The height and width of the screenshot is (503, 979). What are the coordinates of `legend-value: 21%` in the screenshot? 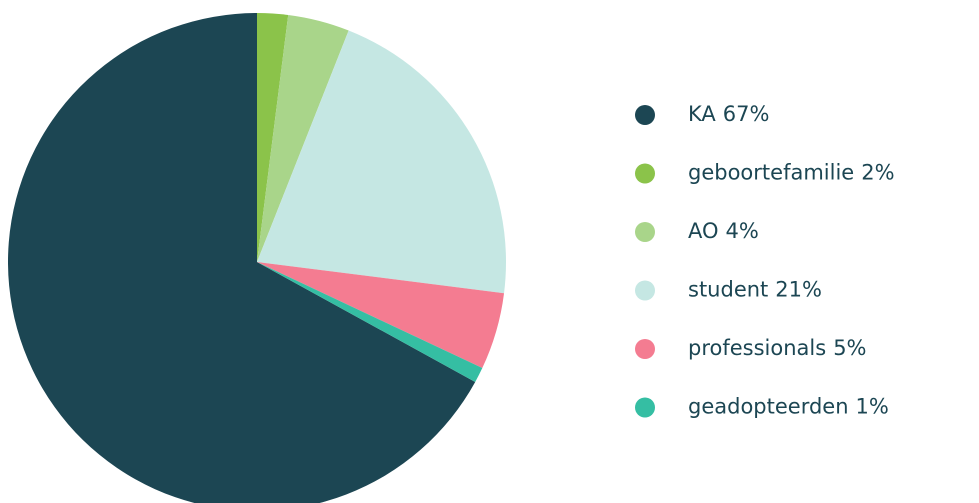 It's located at (798, 290).